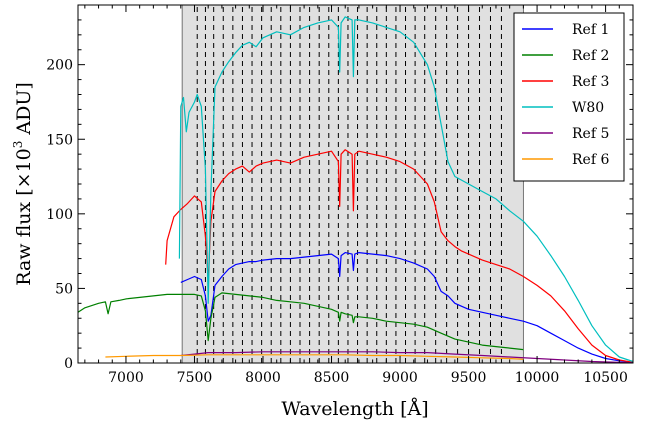 This screenshot has width=646, height=423. What do you see at coordinates (195, 378) in the screenshot?
I see `x-tick-label: 7500` at bounding box center [195, 378].